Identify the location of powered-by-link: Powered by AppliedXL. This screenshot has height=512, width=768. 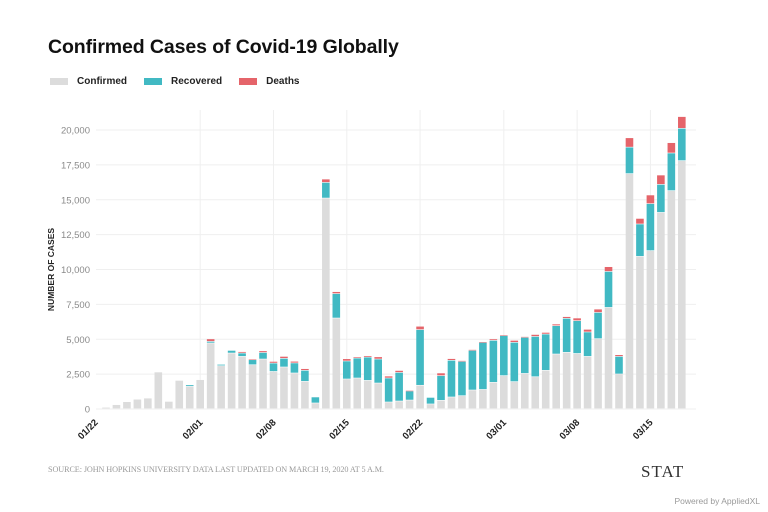
(717, 501).